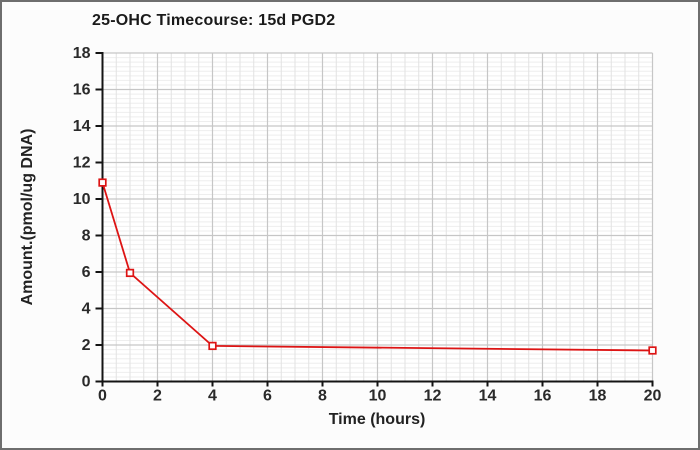 The width and height of the screenshot is (700, 450). I want to click on y-tick-label: 12, so click(82, 162).